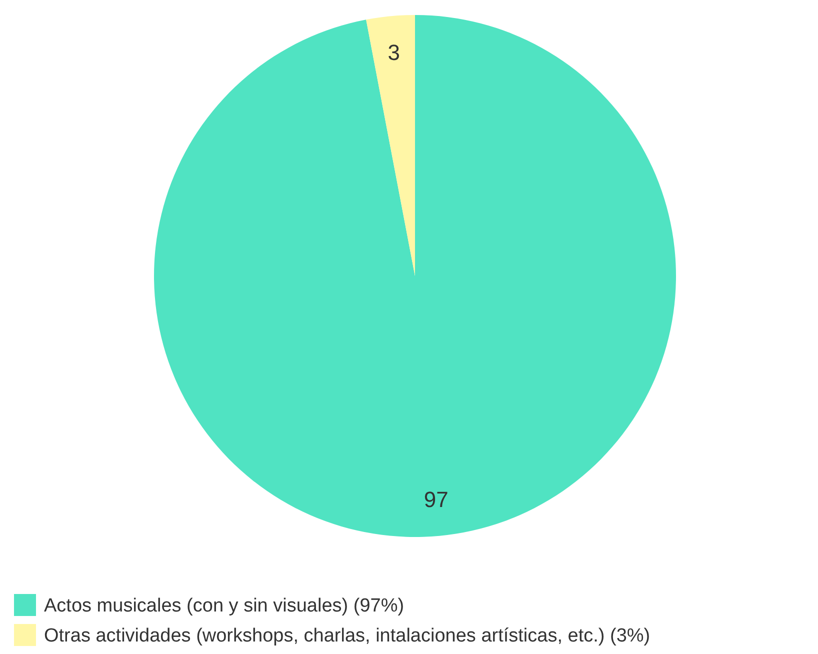 The width and height of the screenshot is (818, 654). What do you see at coordinates (394, 53) in the screenshot?
I see `data-label: 3` at bounding box center [394, 53].